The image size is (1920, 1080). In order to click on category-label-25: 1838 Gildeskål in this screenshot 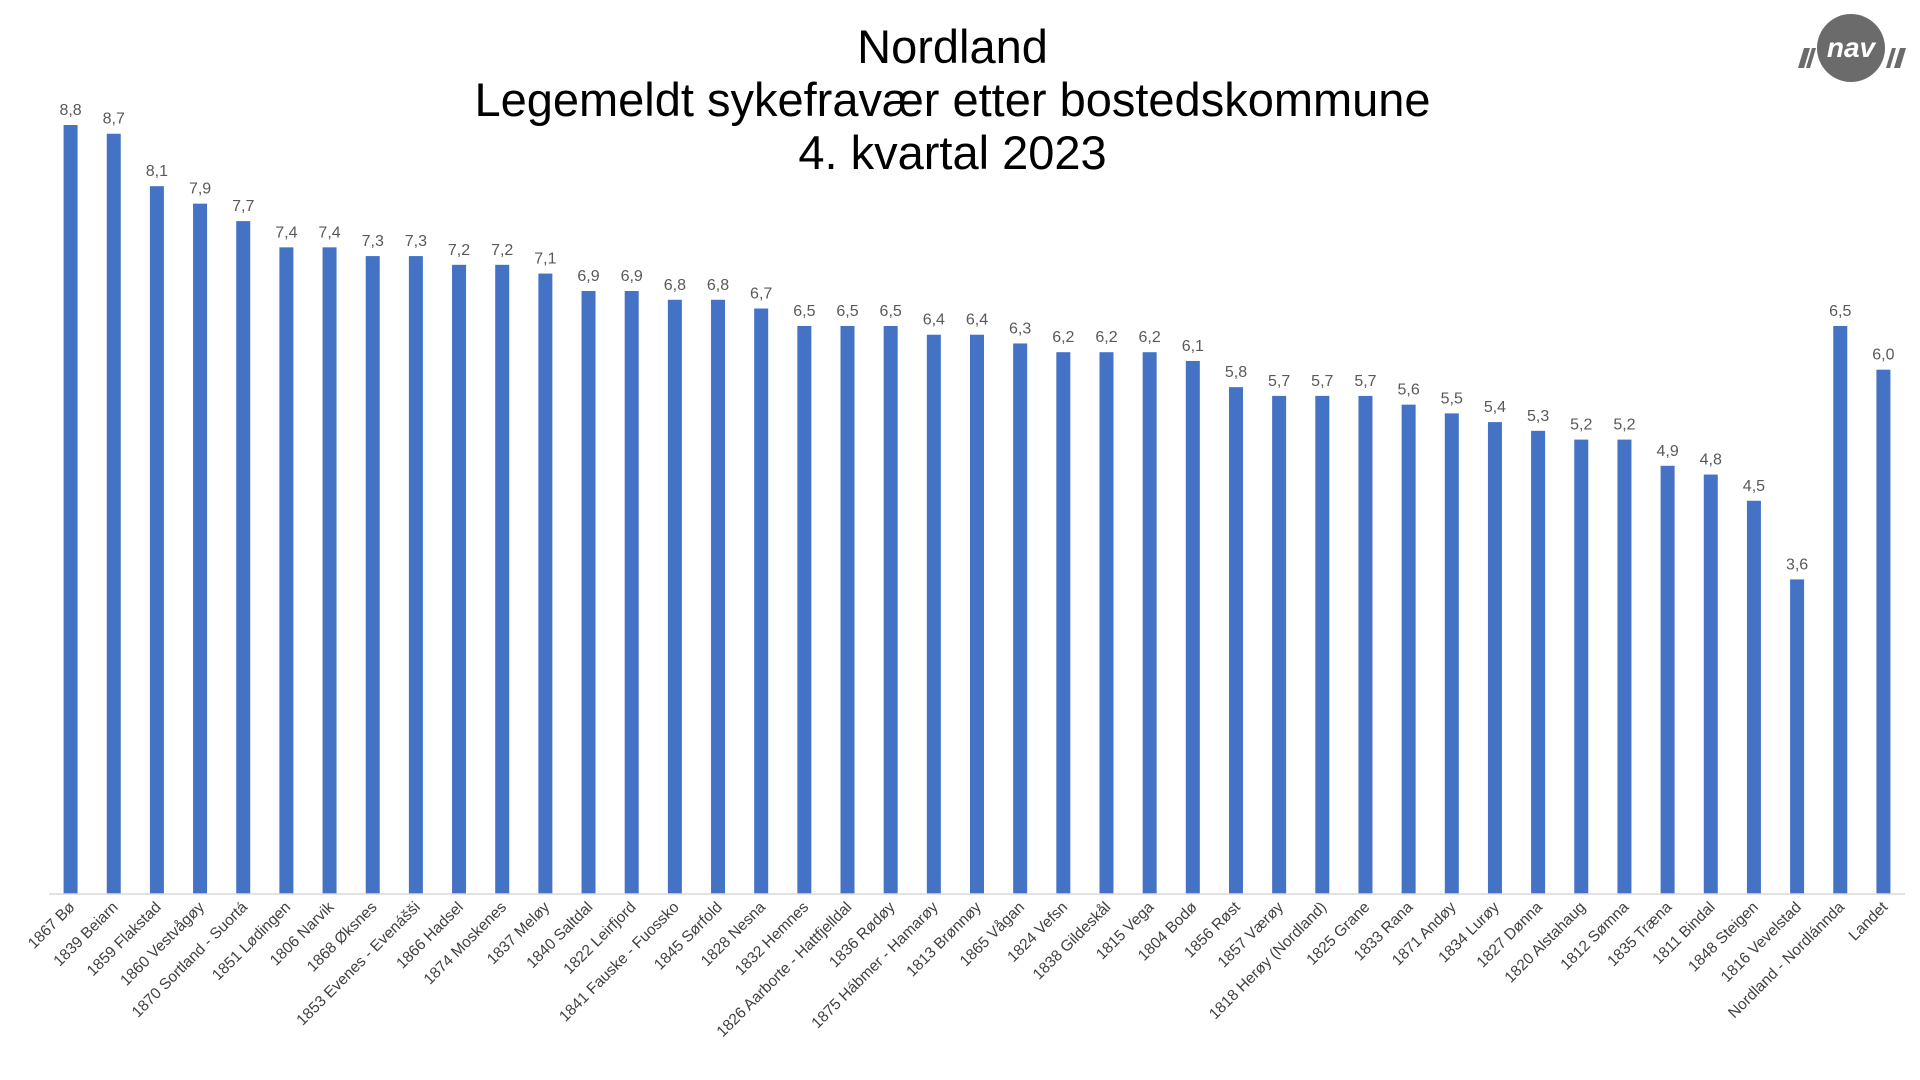, I will do `click(1072, 941)`.